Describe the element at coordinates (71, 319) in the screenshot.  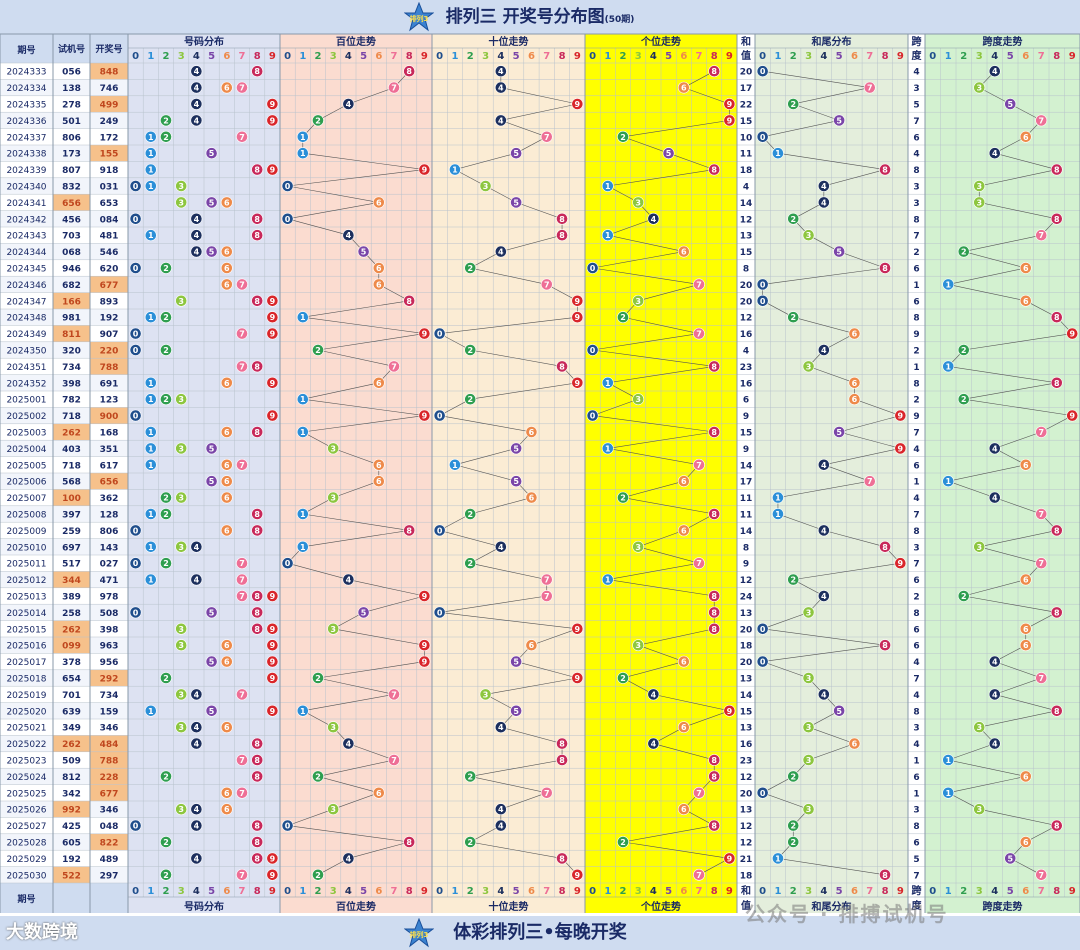
I see `test-number-cell: 981` at that location.